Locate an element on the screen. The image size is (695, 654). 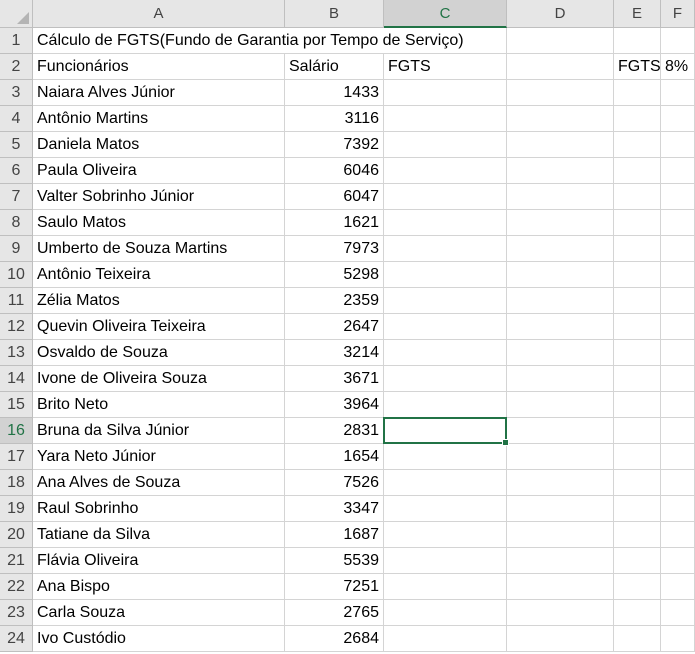
cell-f19 is located at coordinates (678, 509).